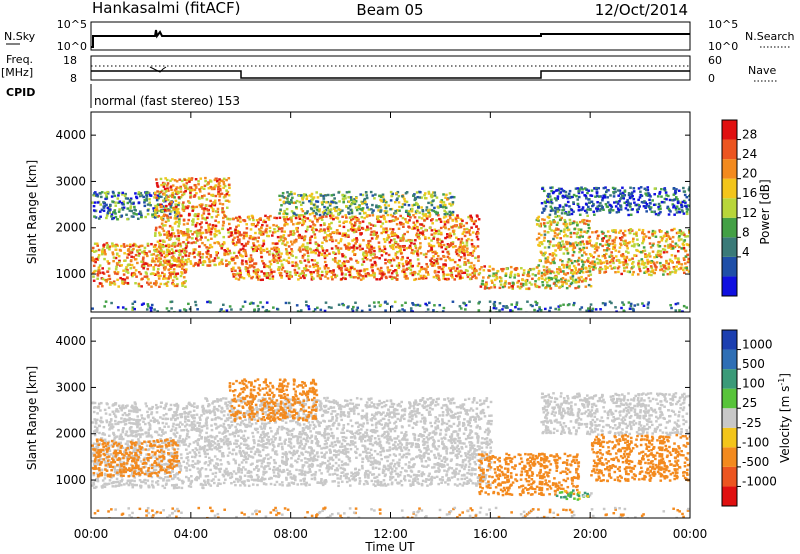  What do you see at coordinates (770, 36) in the screenshot?
I see `nsearch-label: N.Search` at bounding box center [770, 36].